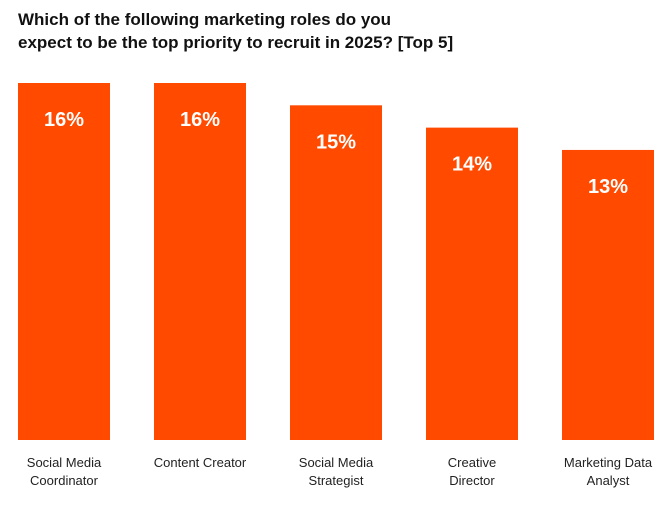  I want to click on category-label-5-line-1: Marketing Data, so click(608, 462).